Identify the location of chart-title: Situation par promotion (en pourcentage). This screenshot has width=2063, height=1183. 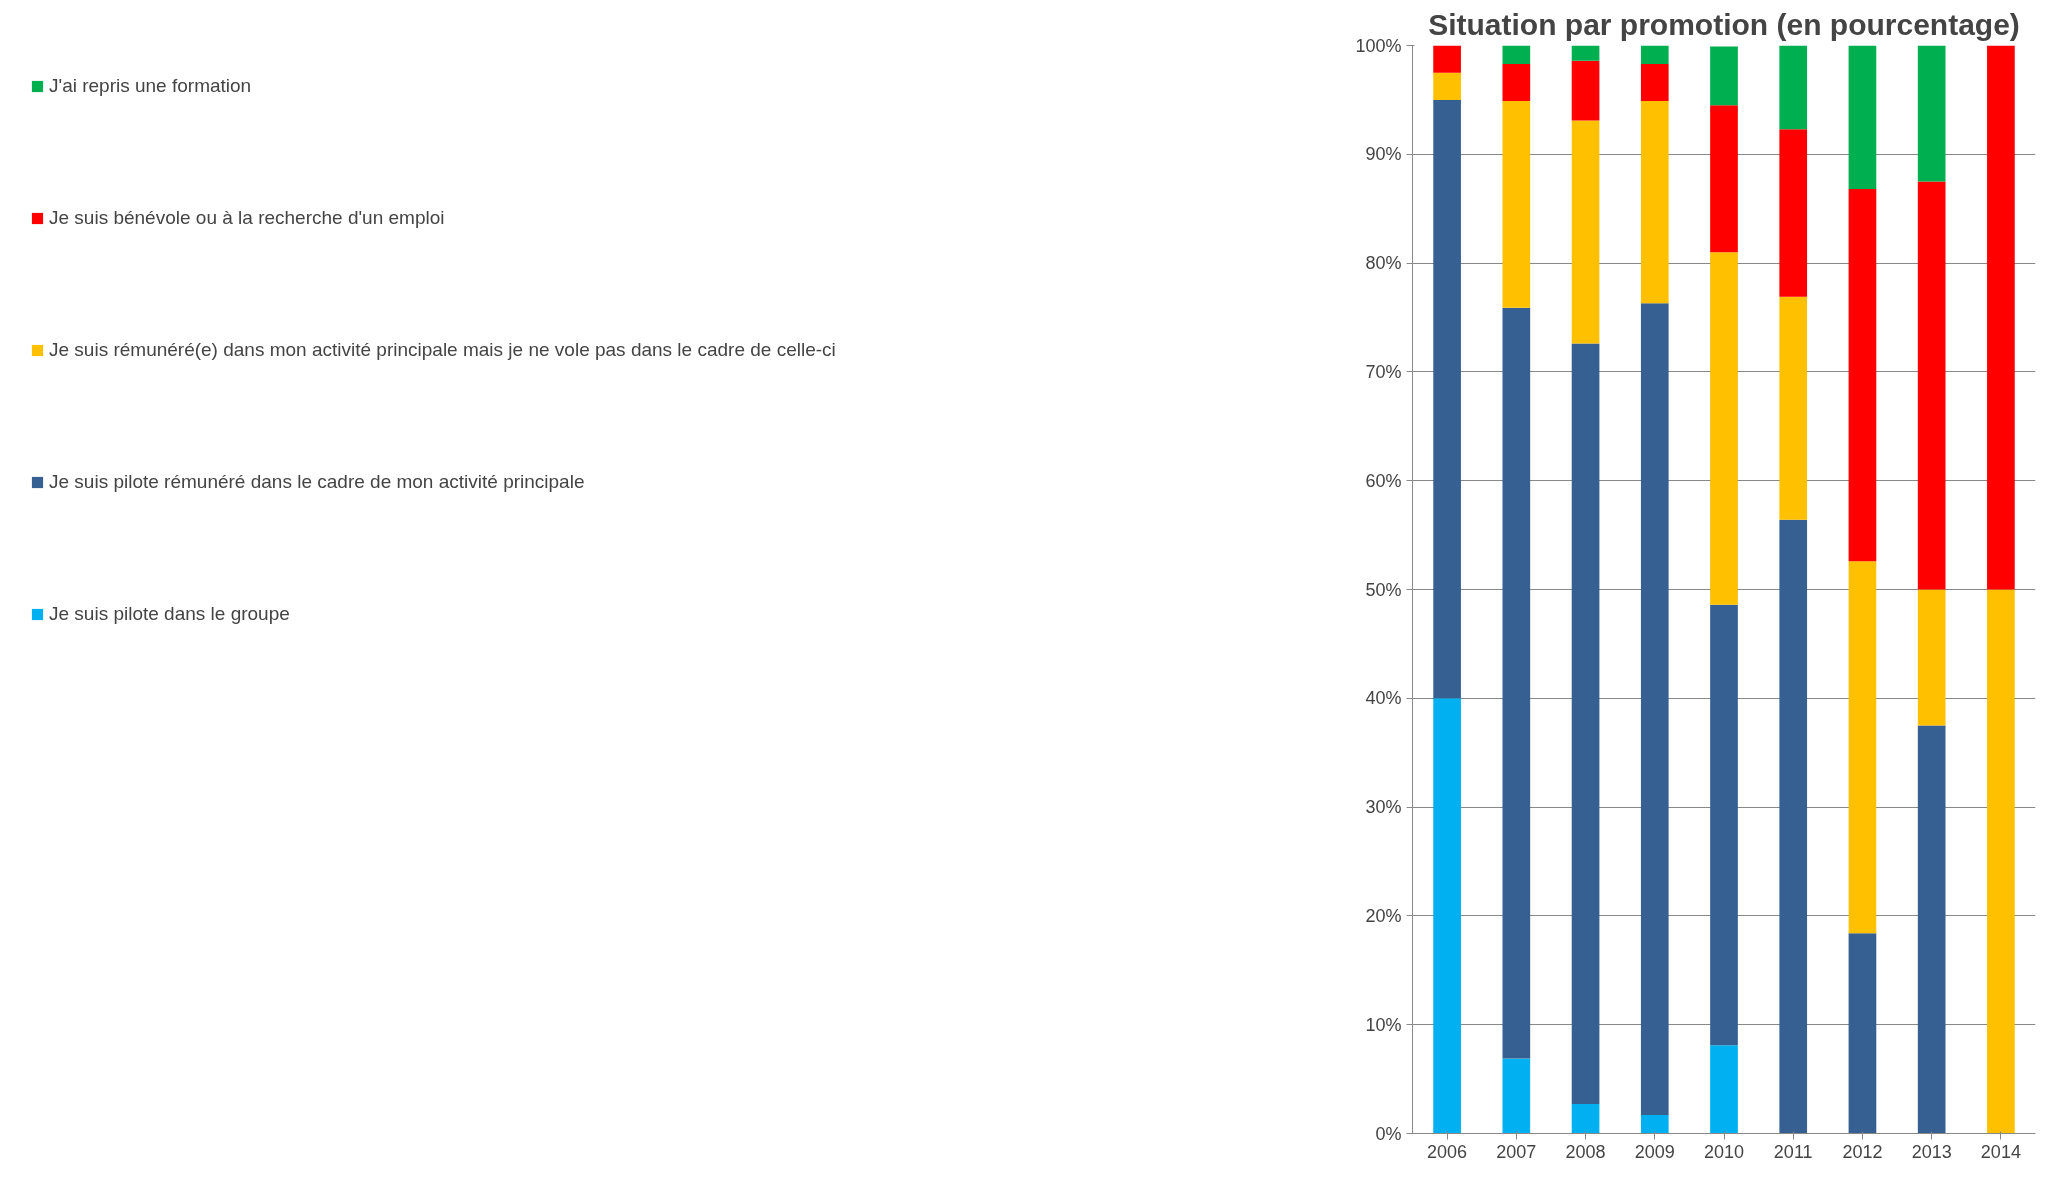
(1724, 24).